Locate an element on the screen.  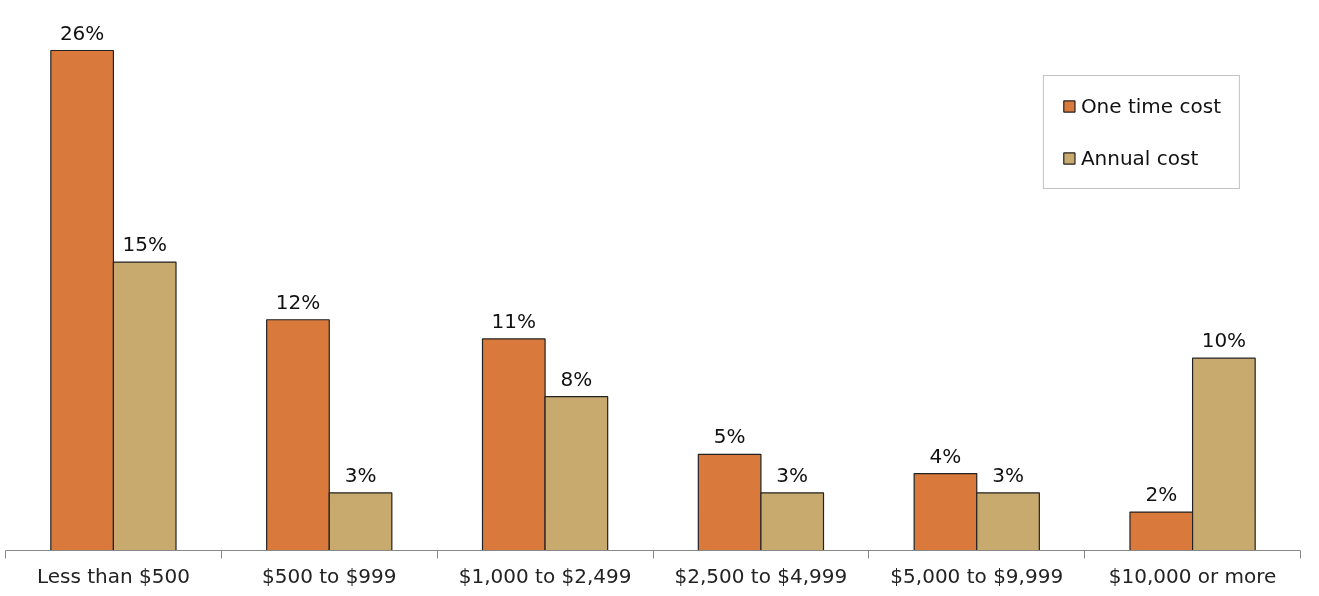
data-label: 11% is located at coordinates (514, 320).